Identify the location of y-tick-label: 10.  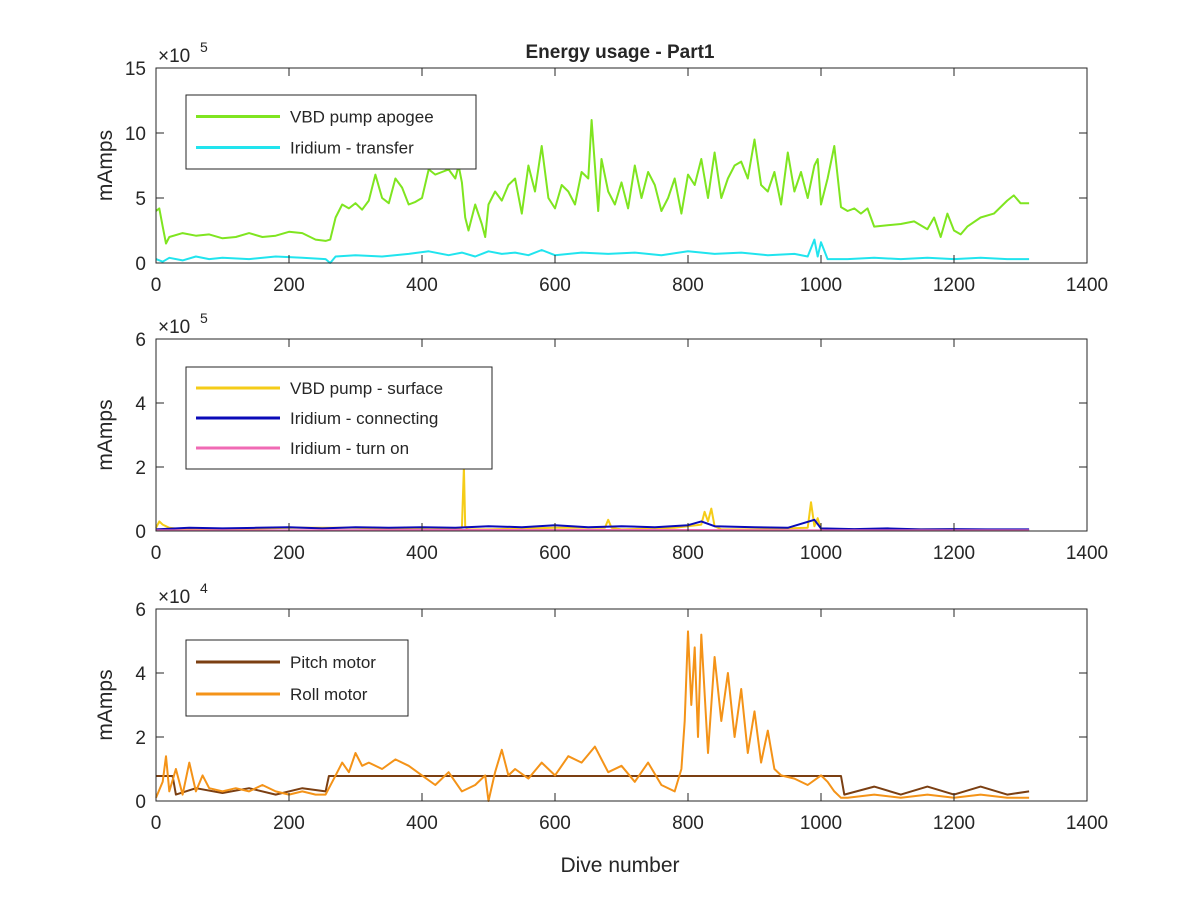
(135, 134).